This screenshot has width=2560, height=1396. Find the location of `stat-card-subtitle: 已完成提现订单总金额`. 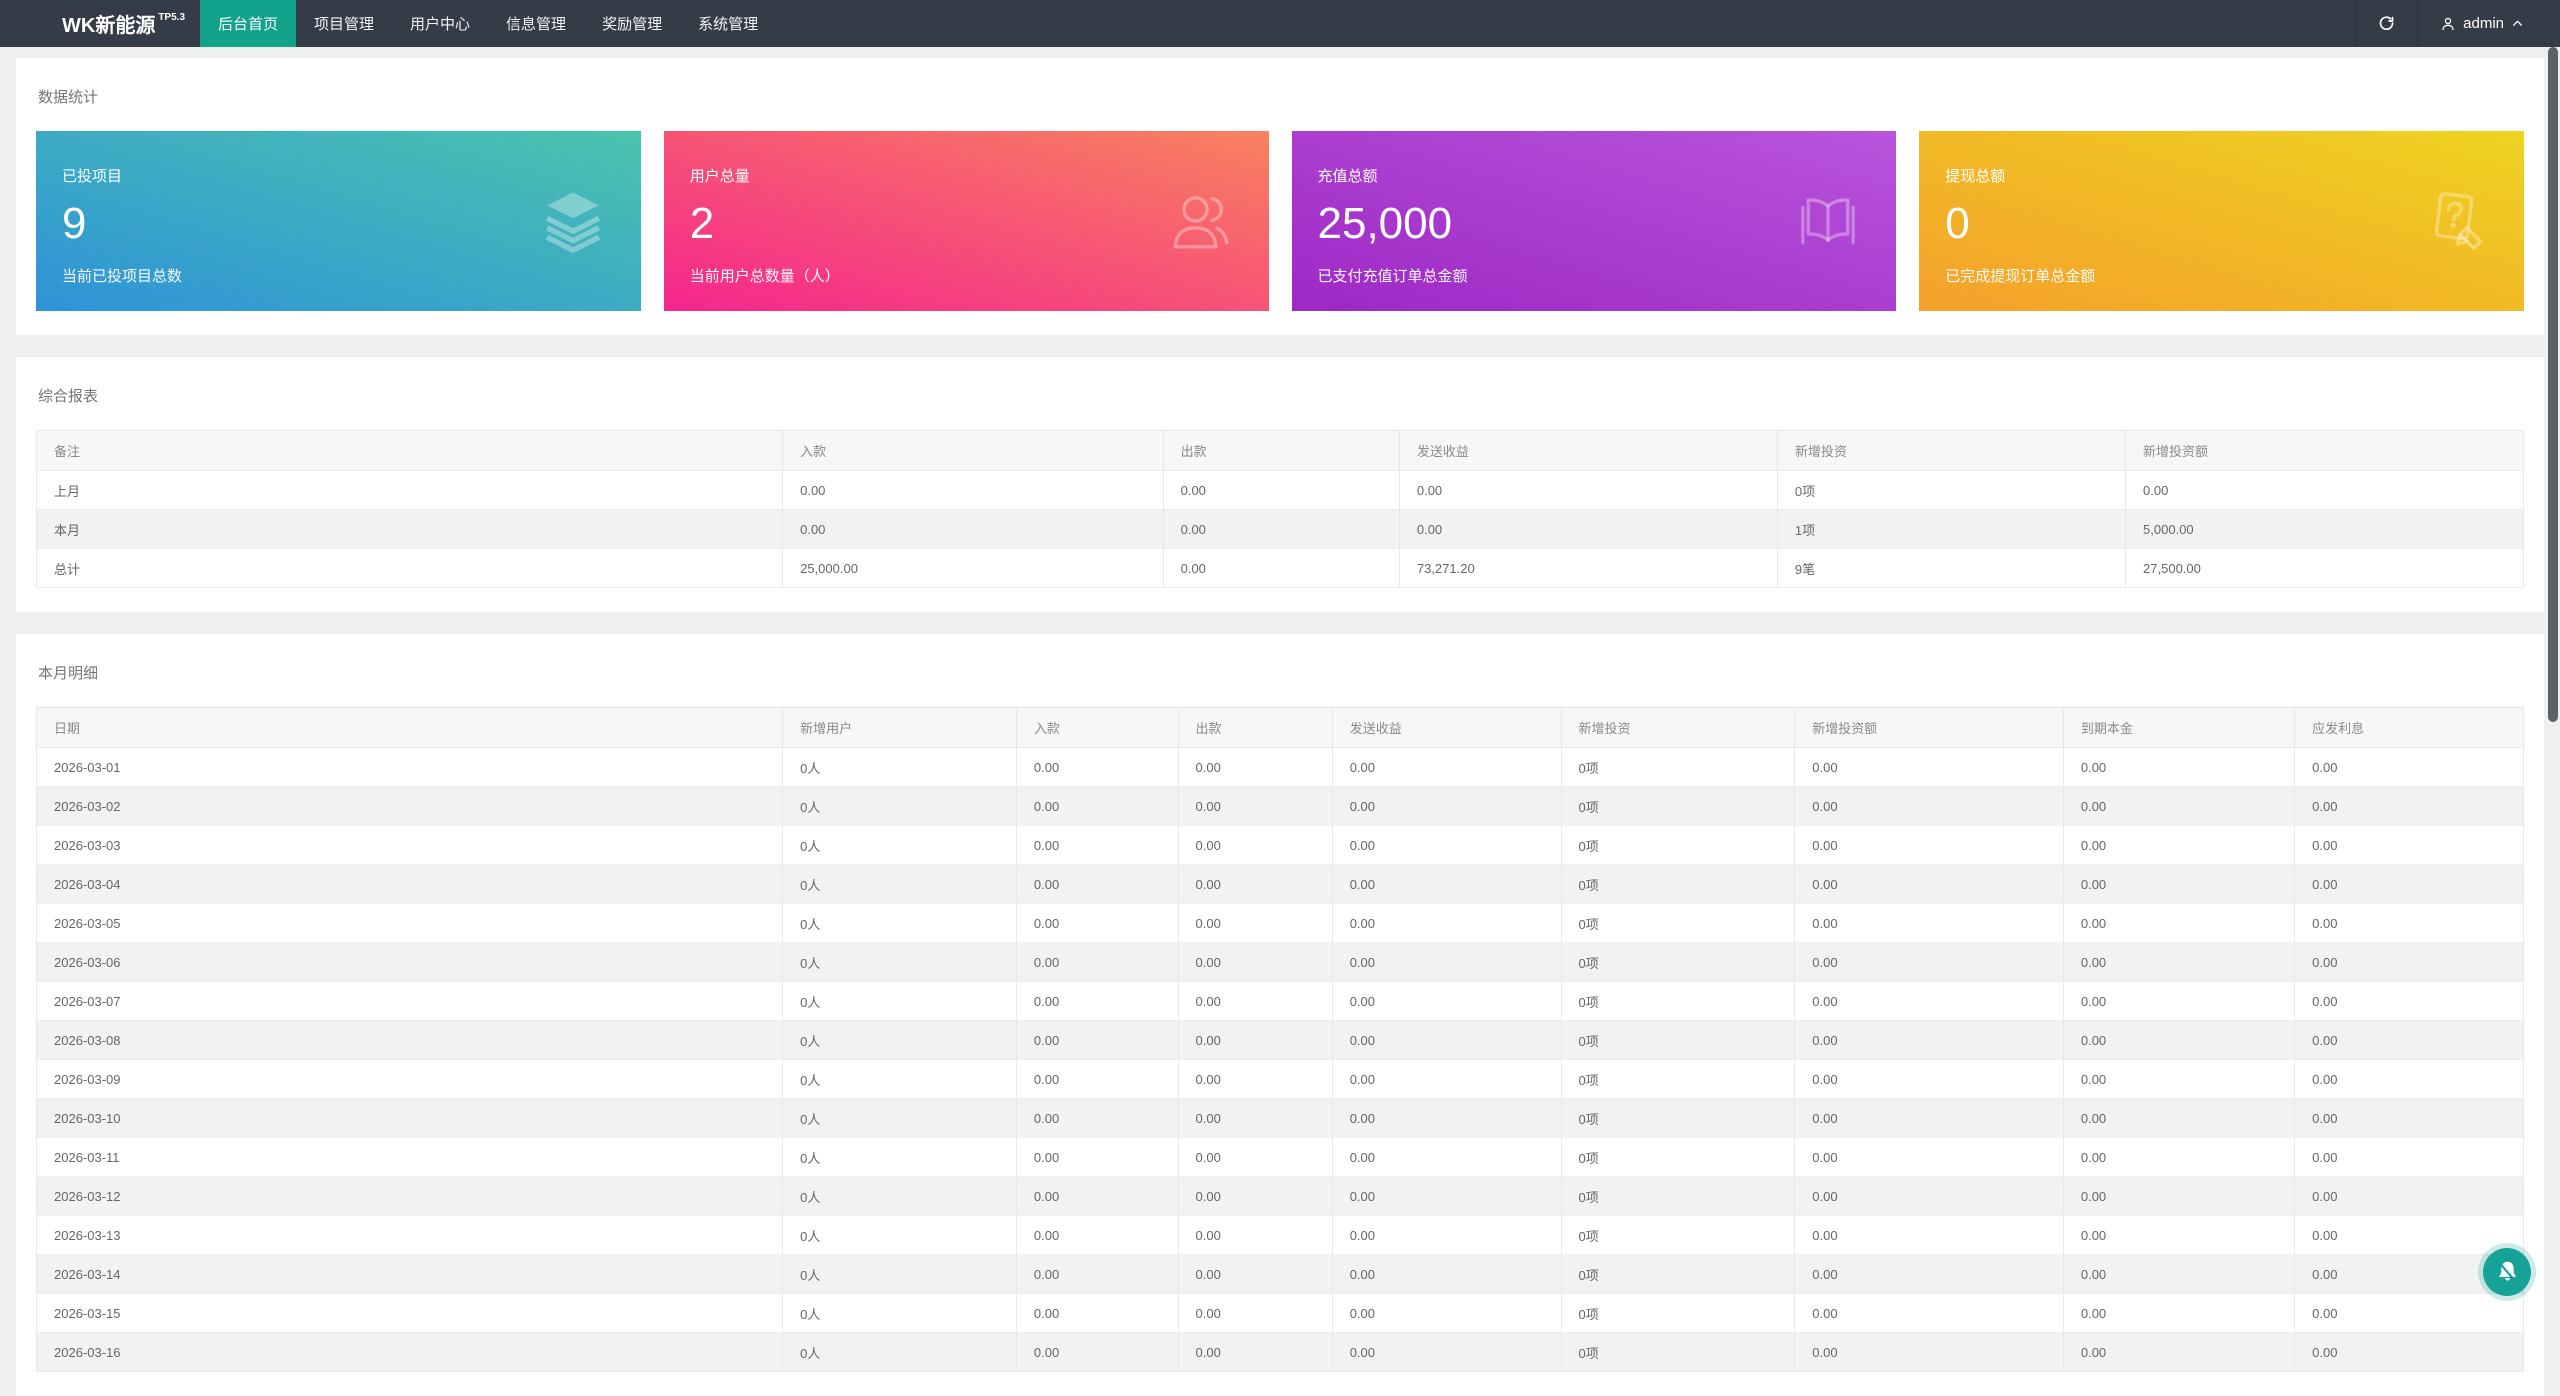

stat-card-subtitle: 已完成提现订单总金额 is located at coordinates (2020, 277).